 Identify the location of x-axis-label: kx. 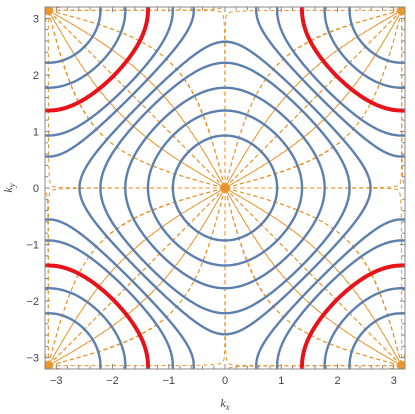
(224, 404).